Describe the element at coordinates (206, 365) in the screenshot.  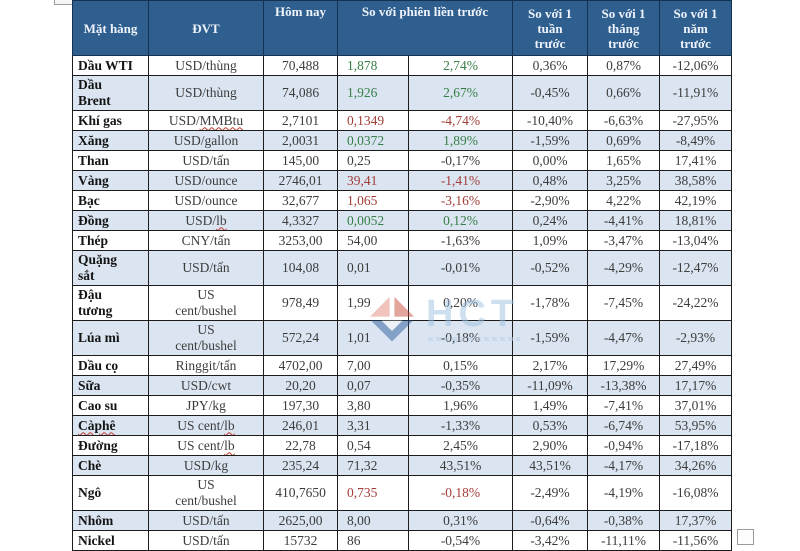
I see `unit-cell: Ringgit/tấn` at that location.